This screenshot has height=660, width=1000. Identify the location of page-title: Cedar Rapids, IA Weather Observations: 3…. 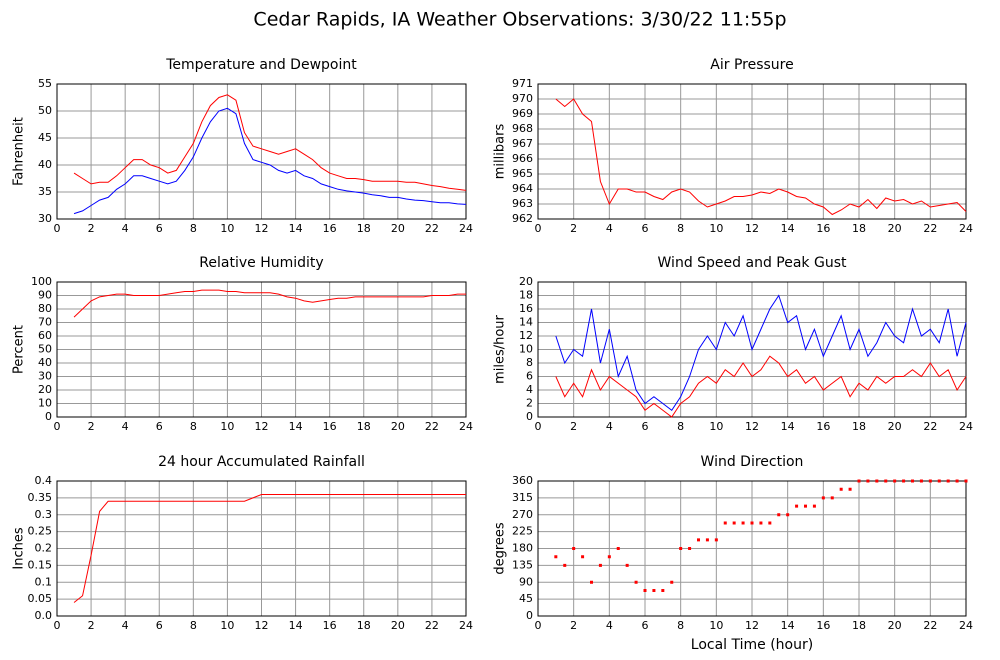
(519, 20).